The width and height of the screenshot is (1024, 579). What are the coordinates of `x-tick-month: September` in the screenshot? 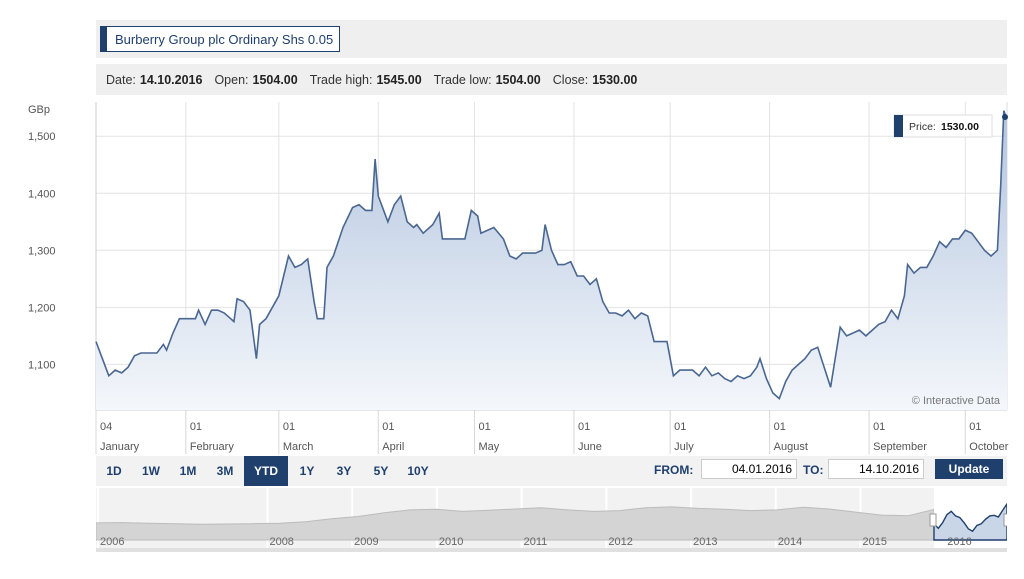 It's located at (900, 447).